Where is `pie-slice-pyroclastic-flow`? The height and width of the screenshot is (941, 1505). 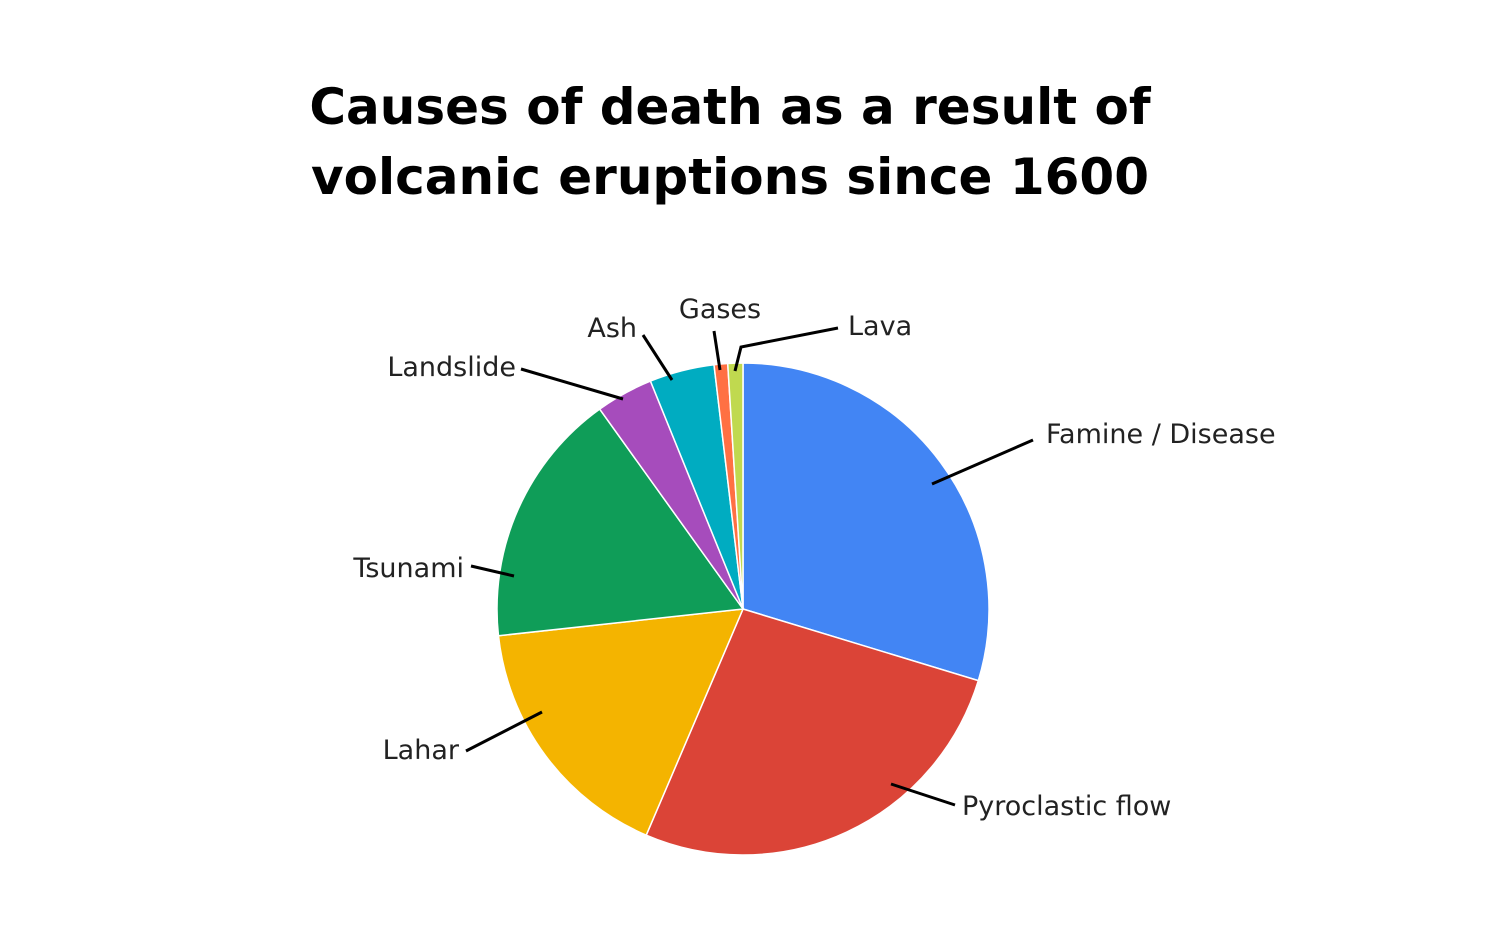 pie-slice-pyroclastic-flow is located at coordinates (812, 732).